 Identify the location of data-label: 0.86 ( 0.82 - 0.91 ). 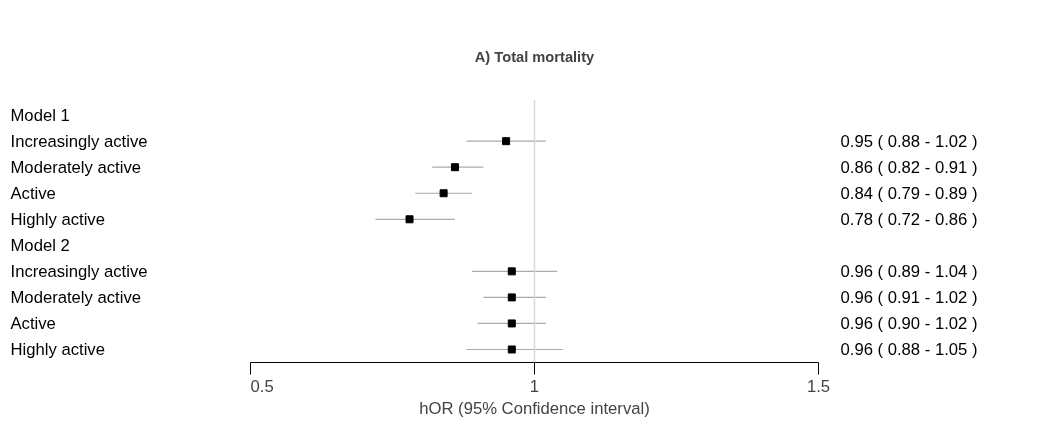
(909, 167).